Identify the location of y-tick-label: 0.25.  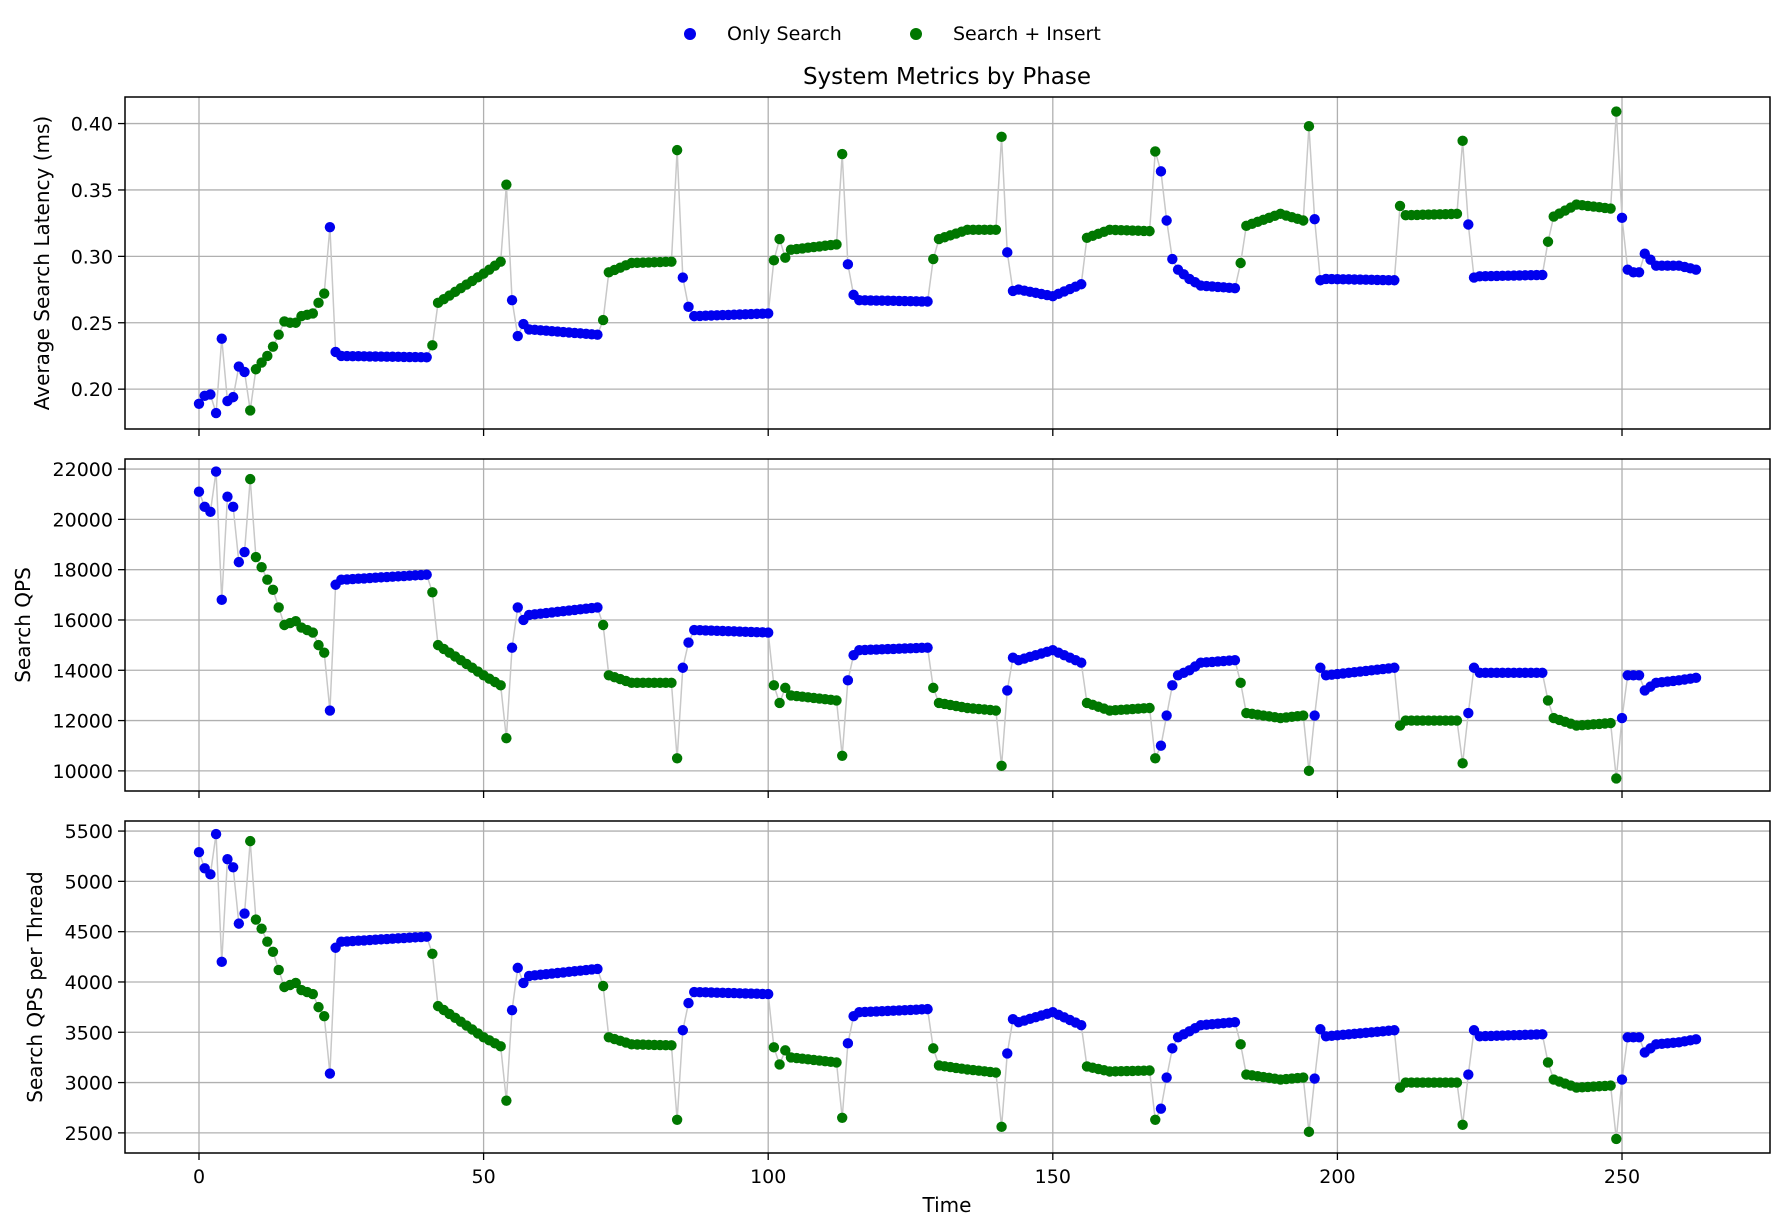
(92, 324).